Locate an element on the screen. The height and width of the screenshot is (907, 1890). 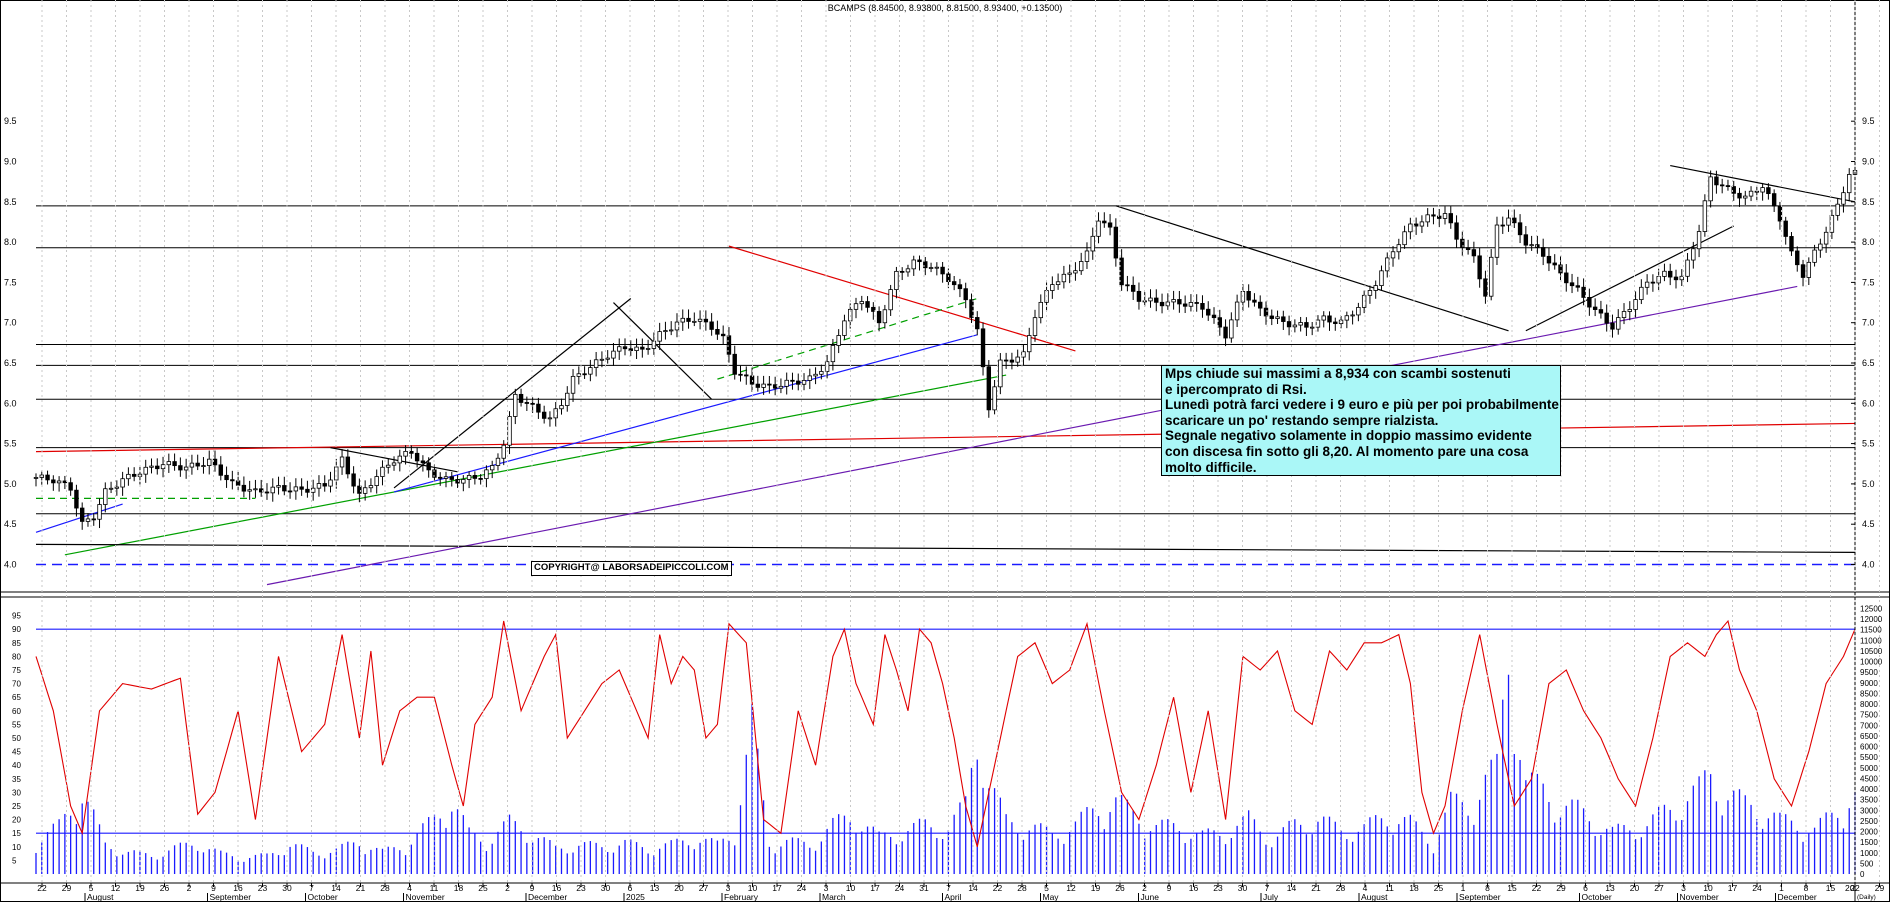
x-tick-label: 27 is located at coordinates (704, 888).